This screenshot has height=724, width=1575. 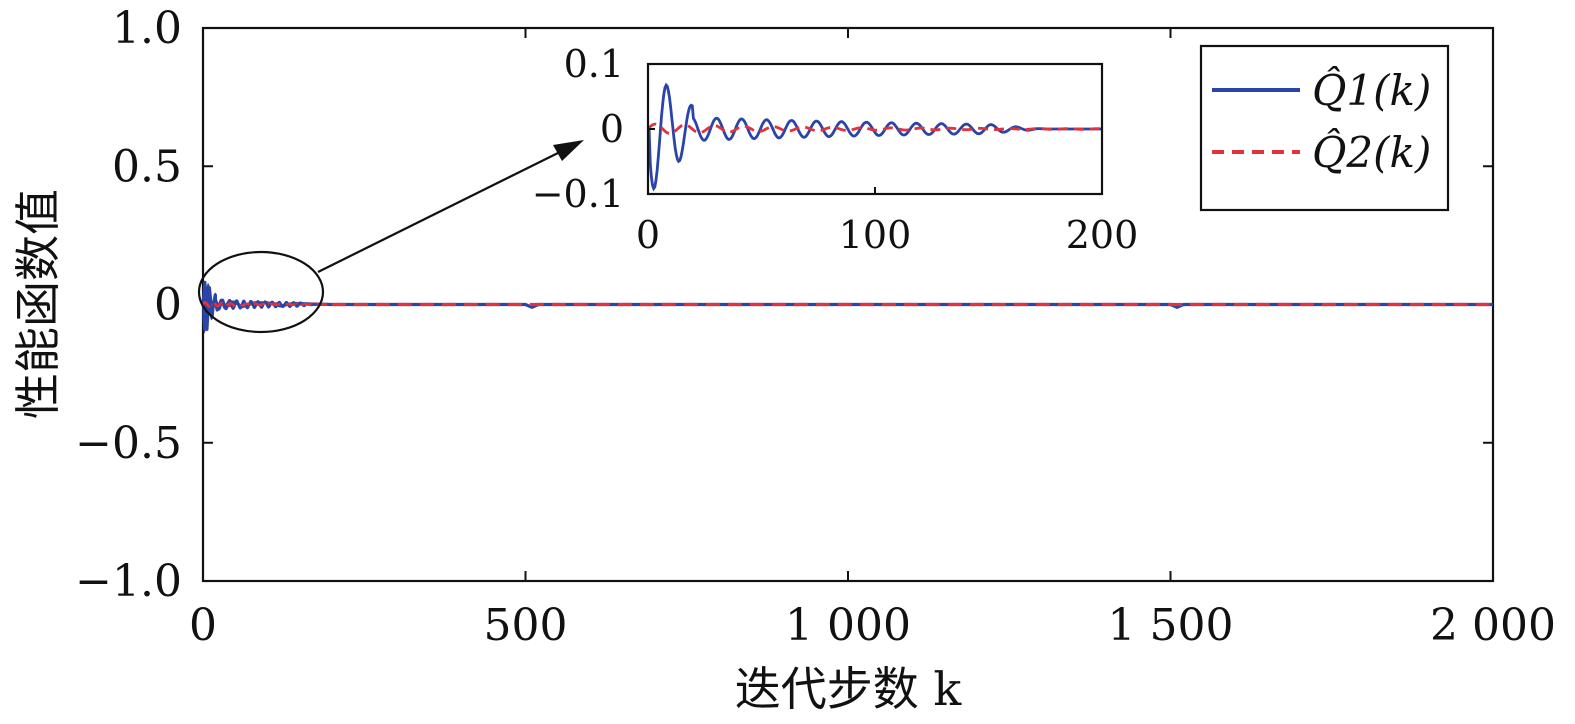 What do you see at coordinates (203, 625) in the screenshot?
I see `x-tick-label: 0` at bounding box center [203, 625].